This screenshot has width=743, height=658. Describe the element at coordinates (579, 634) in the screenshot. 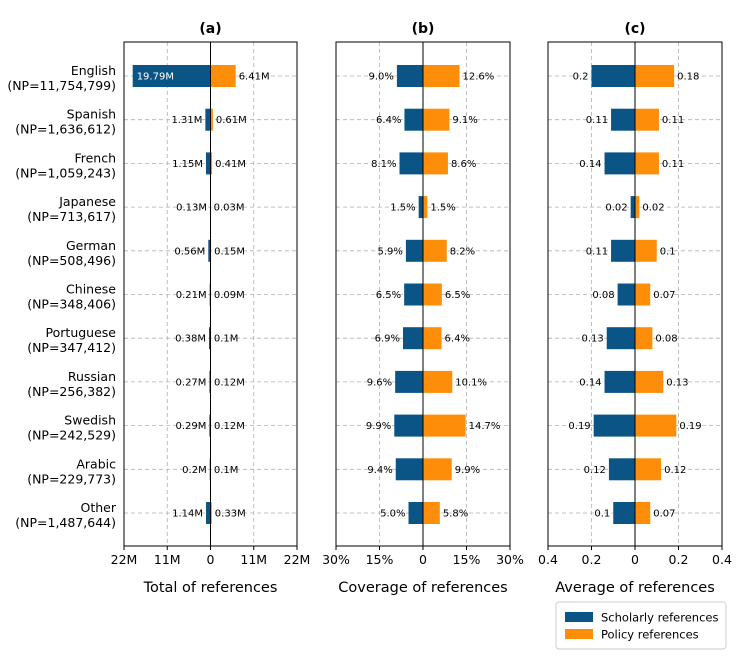

I see `legend-swatch-policy` at that location.